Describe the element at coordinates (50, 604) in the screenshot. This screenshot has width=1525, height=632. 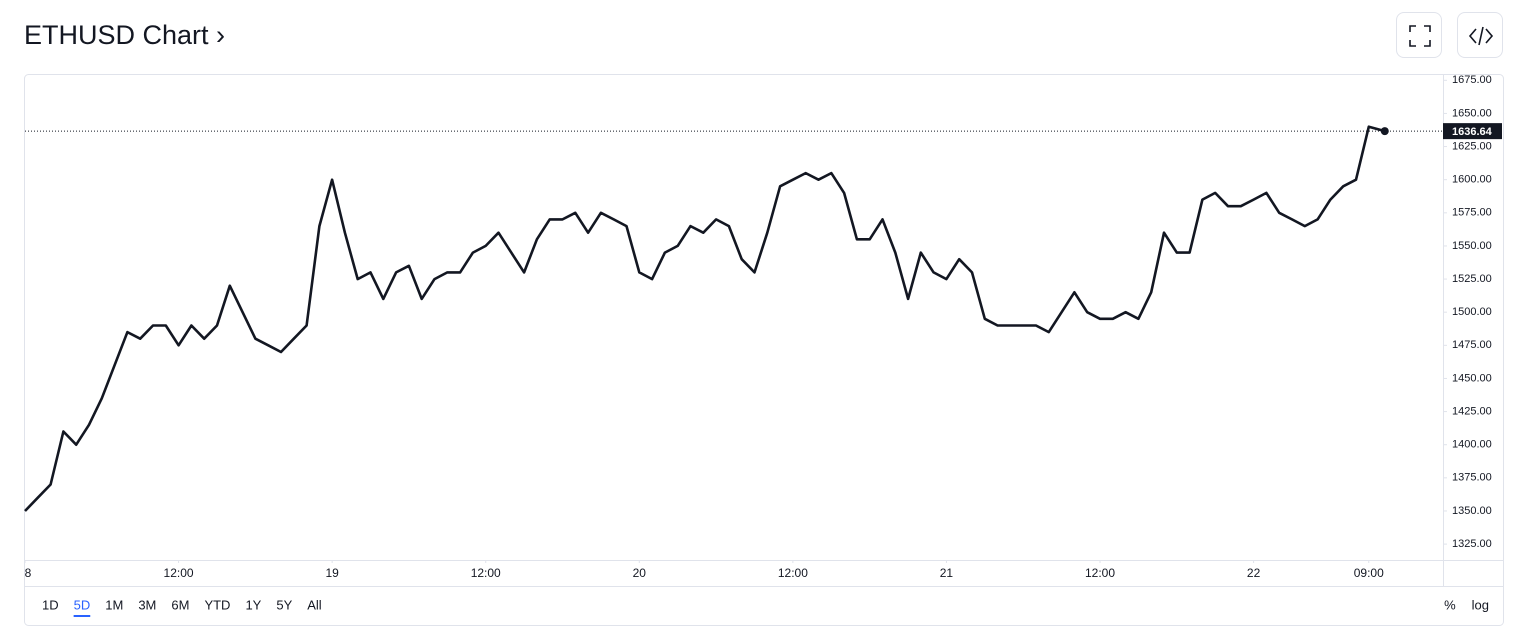
I see `range-button: 1D` at that location.